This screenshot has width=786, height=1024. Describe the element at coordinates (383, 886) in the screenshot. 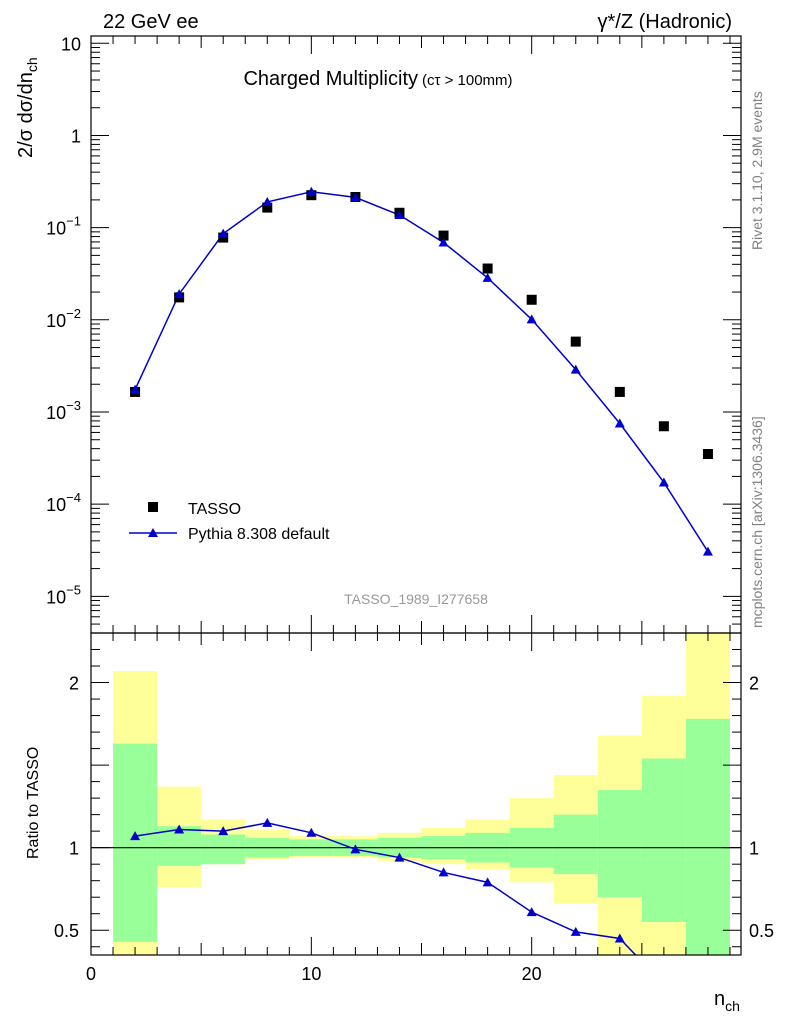

I see `ratio-series` at that location.